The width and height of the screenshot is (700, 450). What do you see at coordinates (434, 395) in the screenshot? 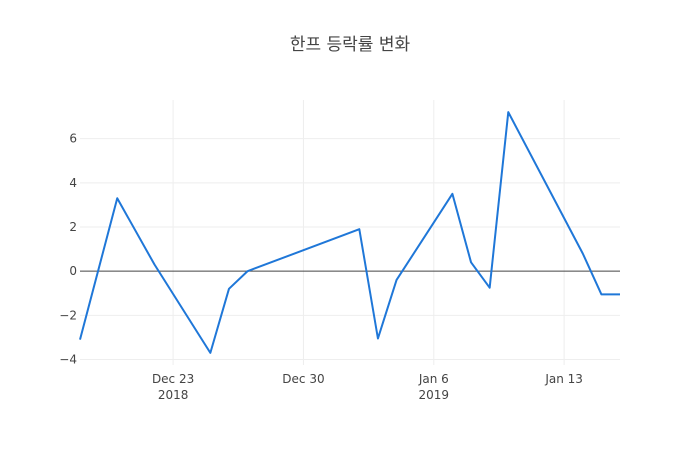
I see `x-tick-year-label: 2019` at bounding box center [434, 395].